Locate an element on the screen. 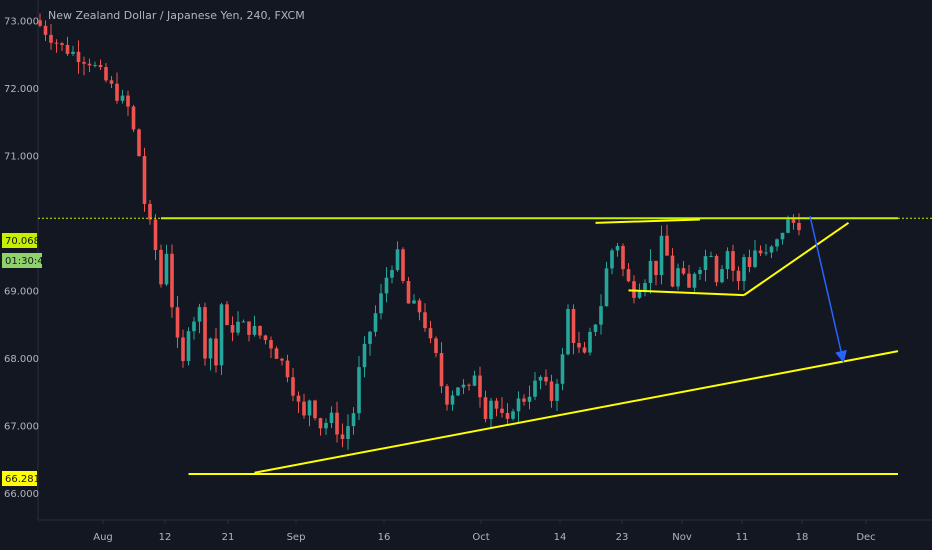 Image resolution: width=932 pixels, height=550 pixels. countdown-badge: 01:30:49 is located at coordinates (26, 260).